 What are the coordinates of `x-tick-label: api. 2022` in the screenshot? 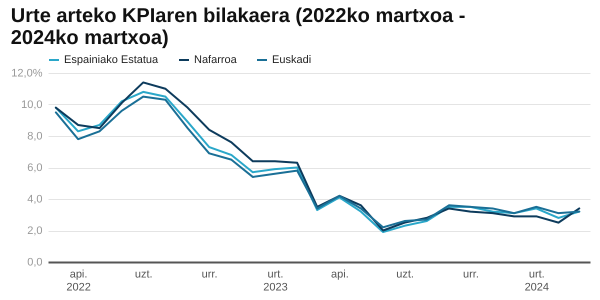 It's located at (78, 281).